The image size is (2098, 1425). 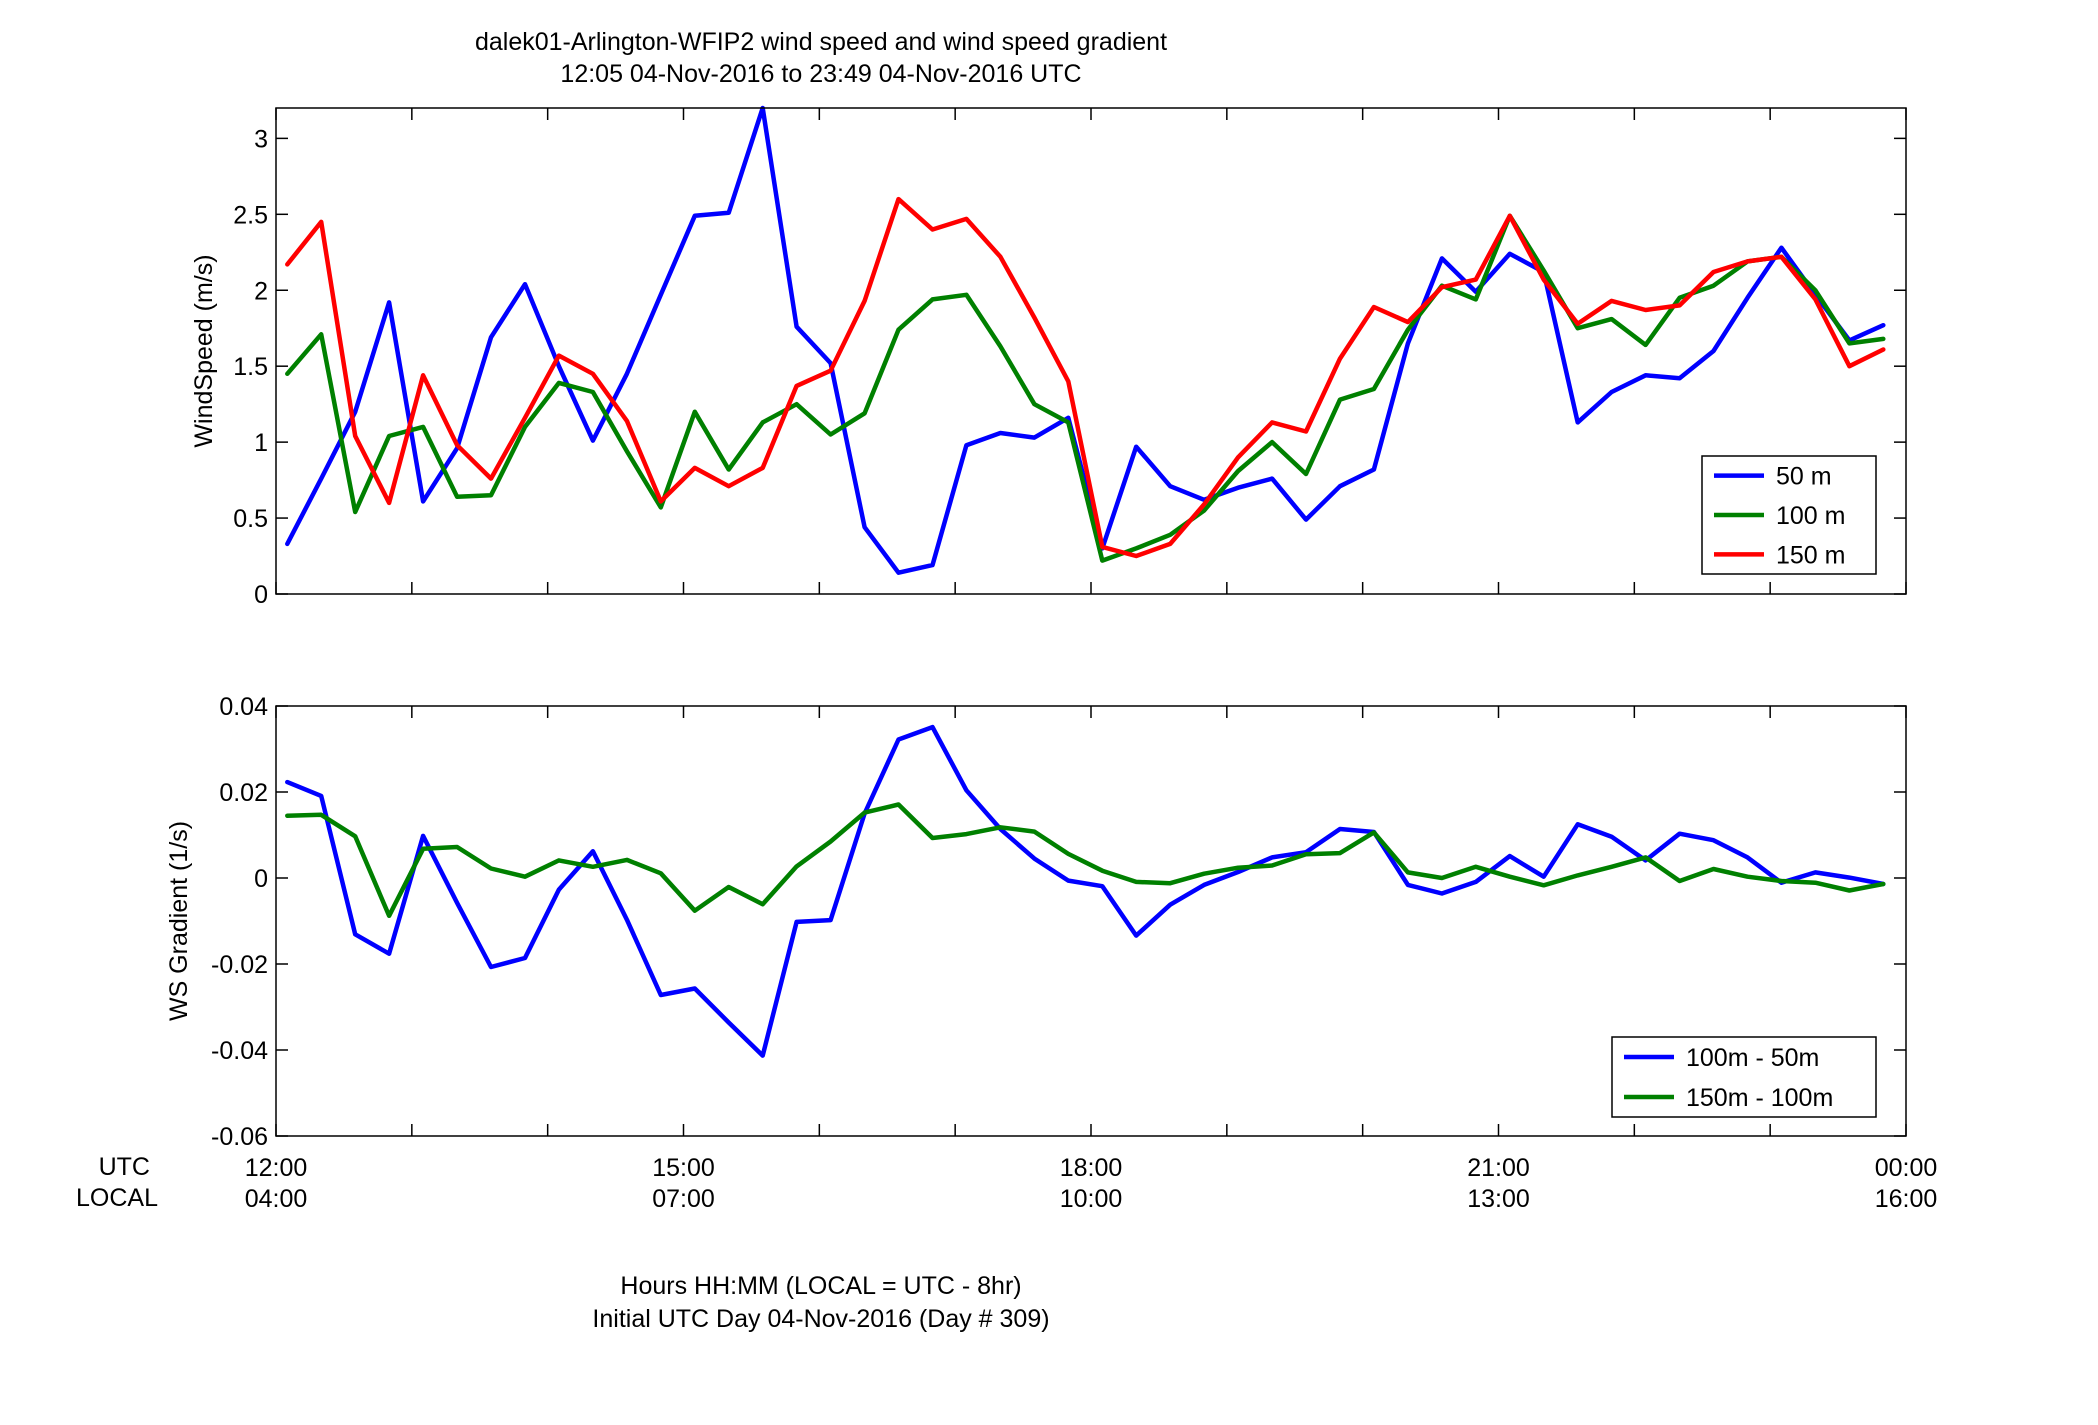 I want to click on local-tick-label-4: 16:00, so click(x=1906, y=1199).